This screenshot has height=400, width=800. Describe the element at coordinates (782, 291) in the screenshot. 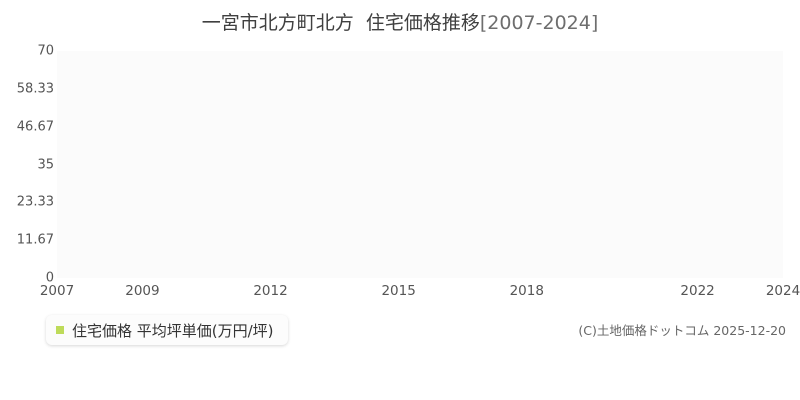

I see `x-axis-tick-label: 2024` at that location.